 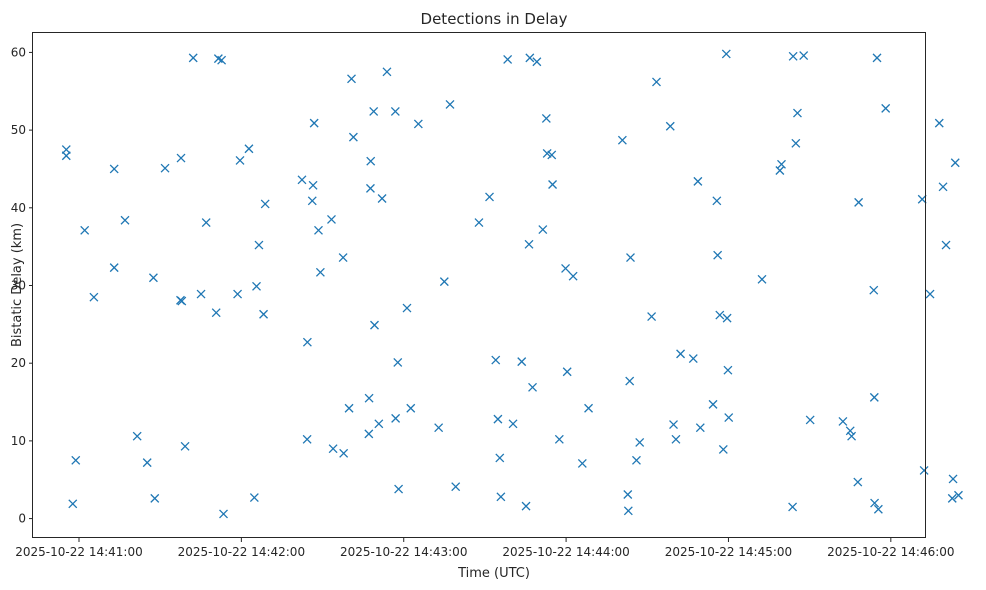 What do you see at coordinates (22, 519) in the screenshot?
I see `y-tick-label: 0` at bounding box center [22, 519].